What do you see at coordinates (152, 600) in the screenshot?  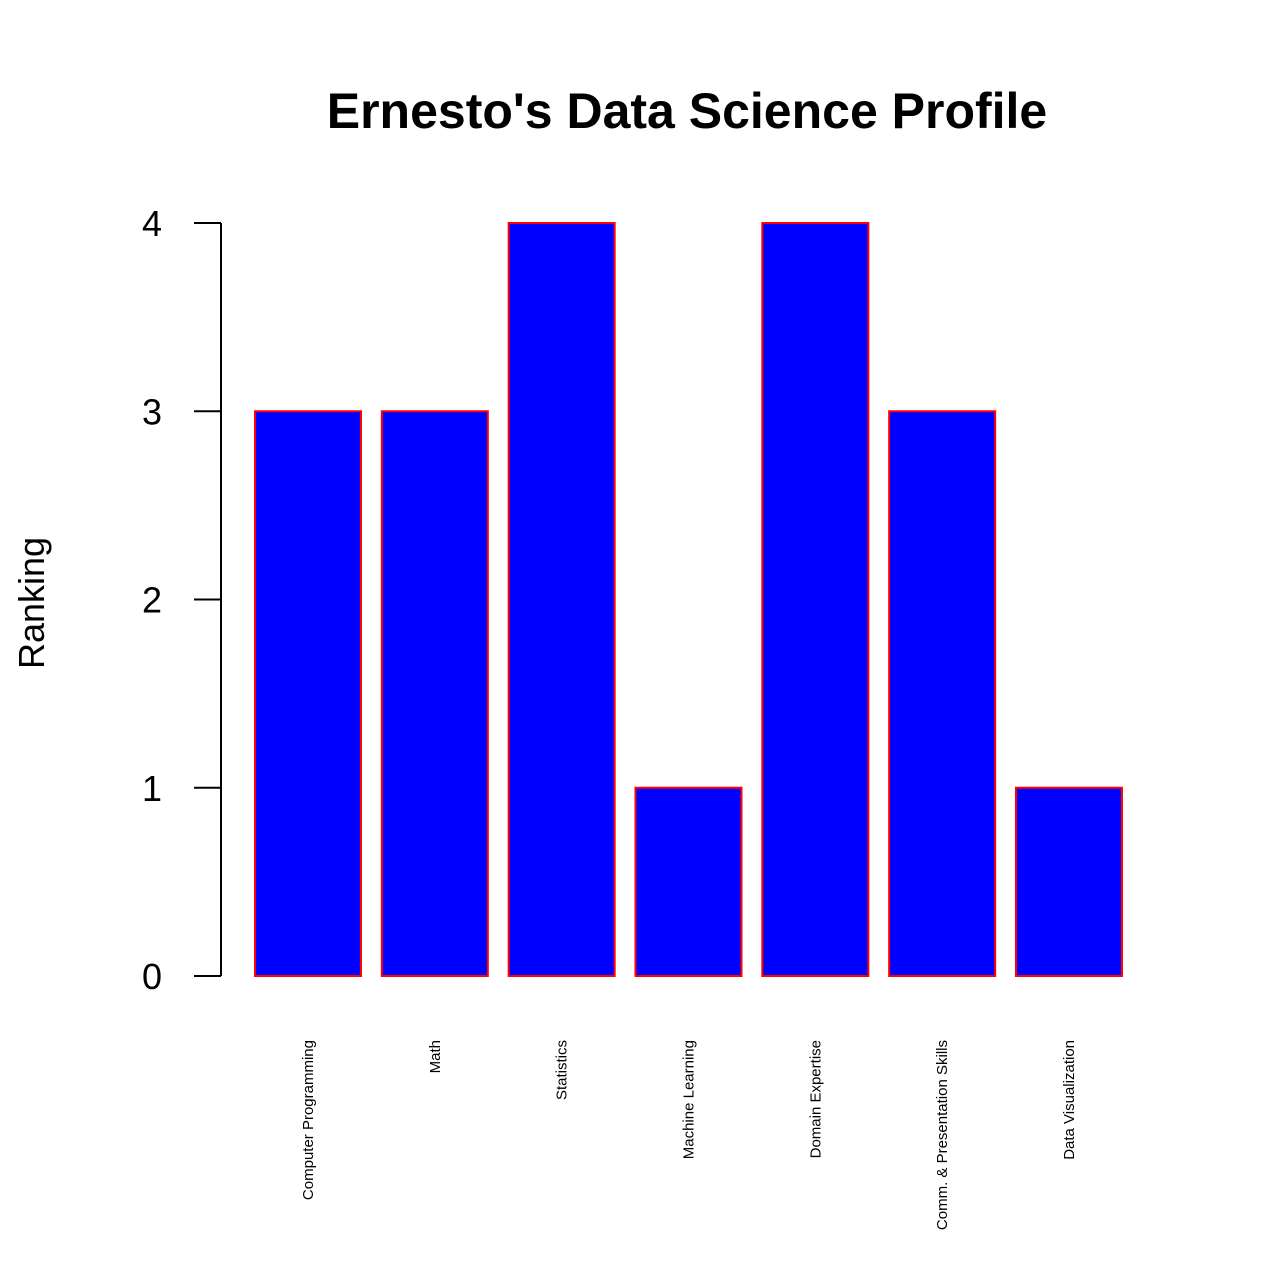 I see `y-tick-label: 2` at bounding box center [152, 600].